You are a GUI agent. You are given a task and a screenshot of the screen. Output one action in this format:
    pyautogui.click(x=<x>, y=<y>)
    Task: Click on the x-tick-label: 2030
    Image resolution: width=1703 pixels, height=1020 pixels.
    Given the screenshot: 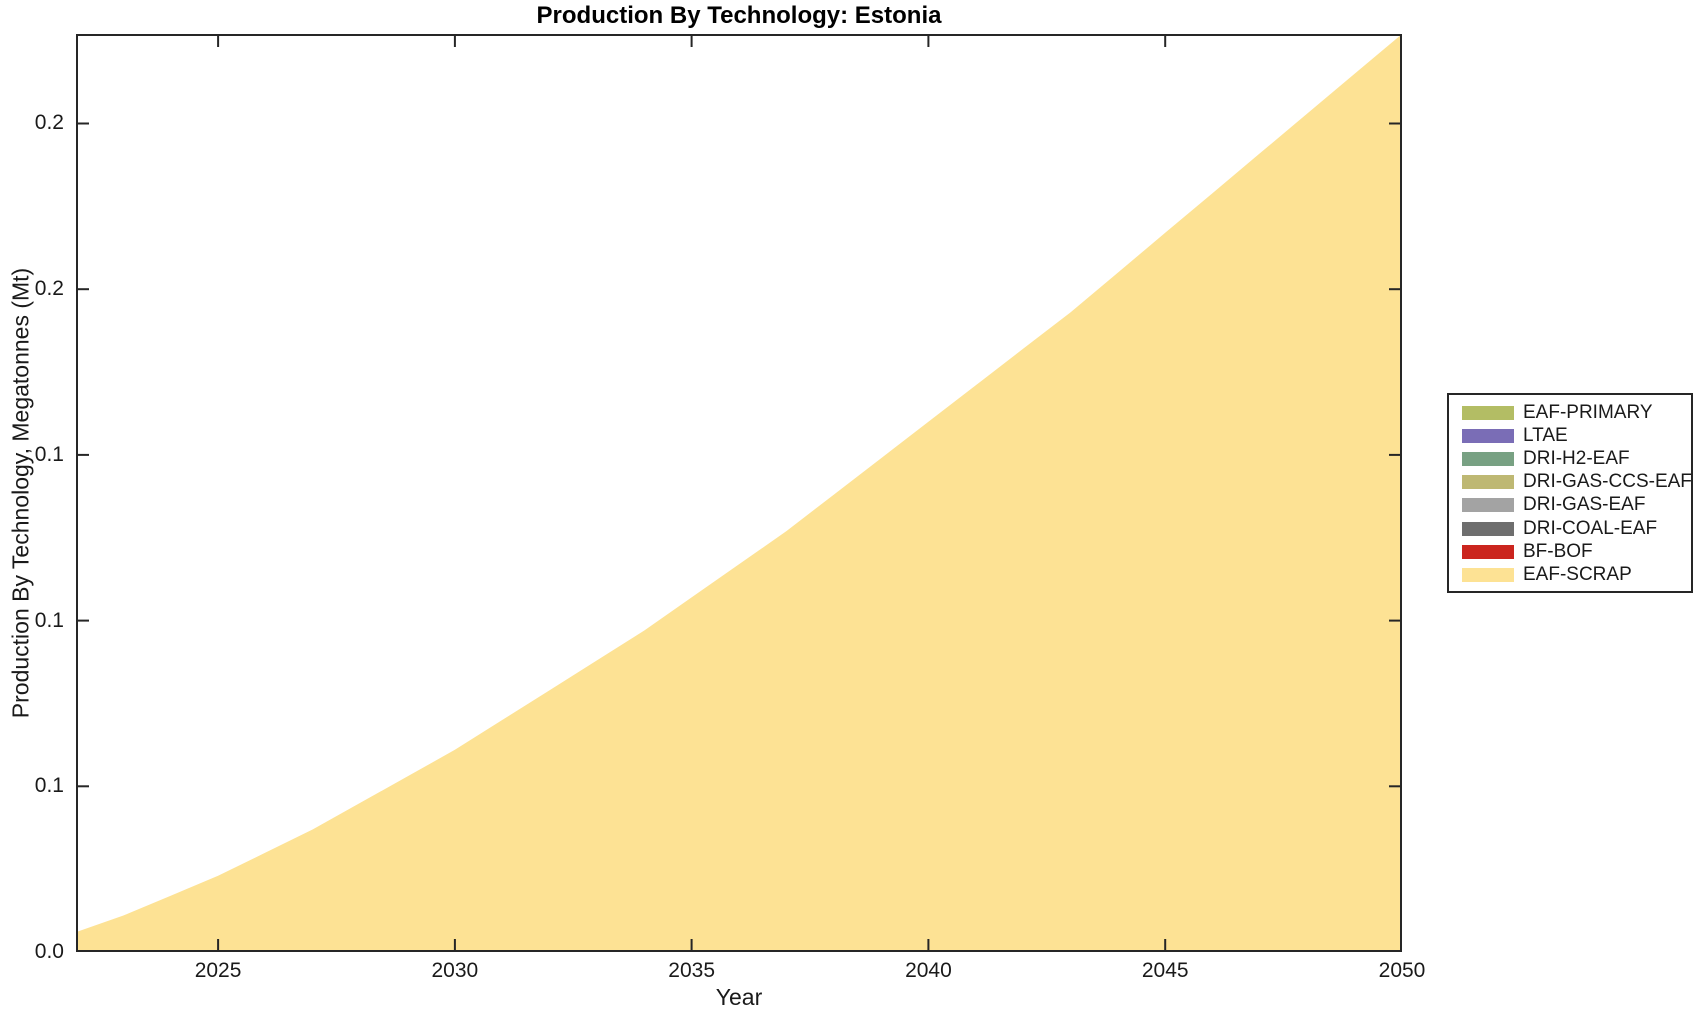 What is the action you would take?
    pyautogui.click(x=455, y=970)
    